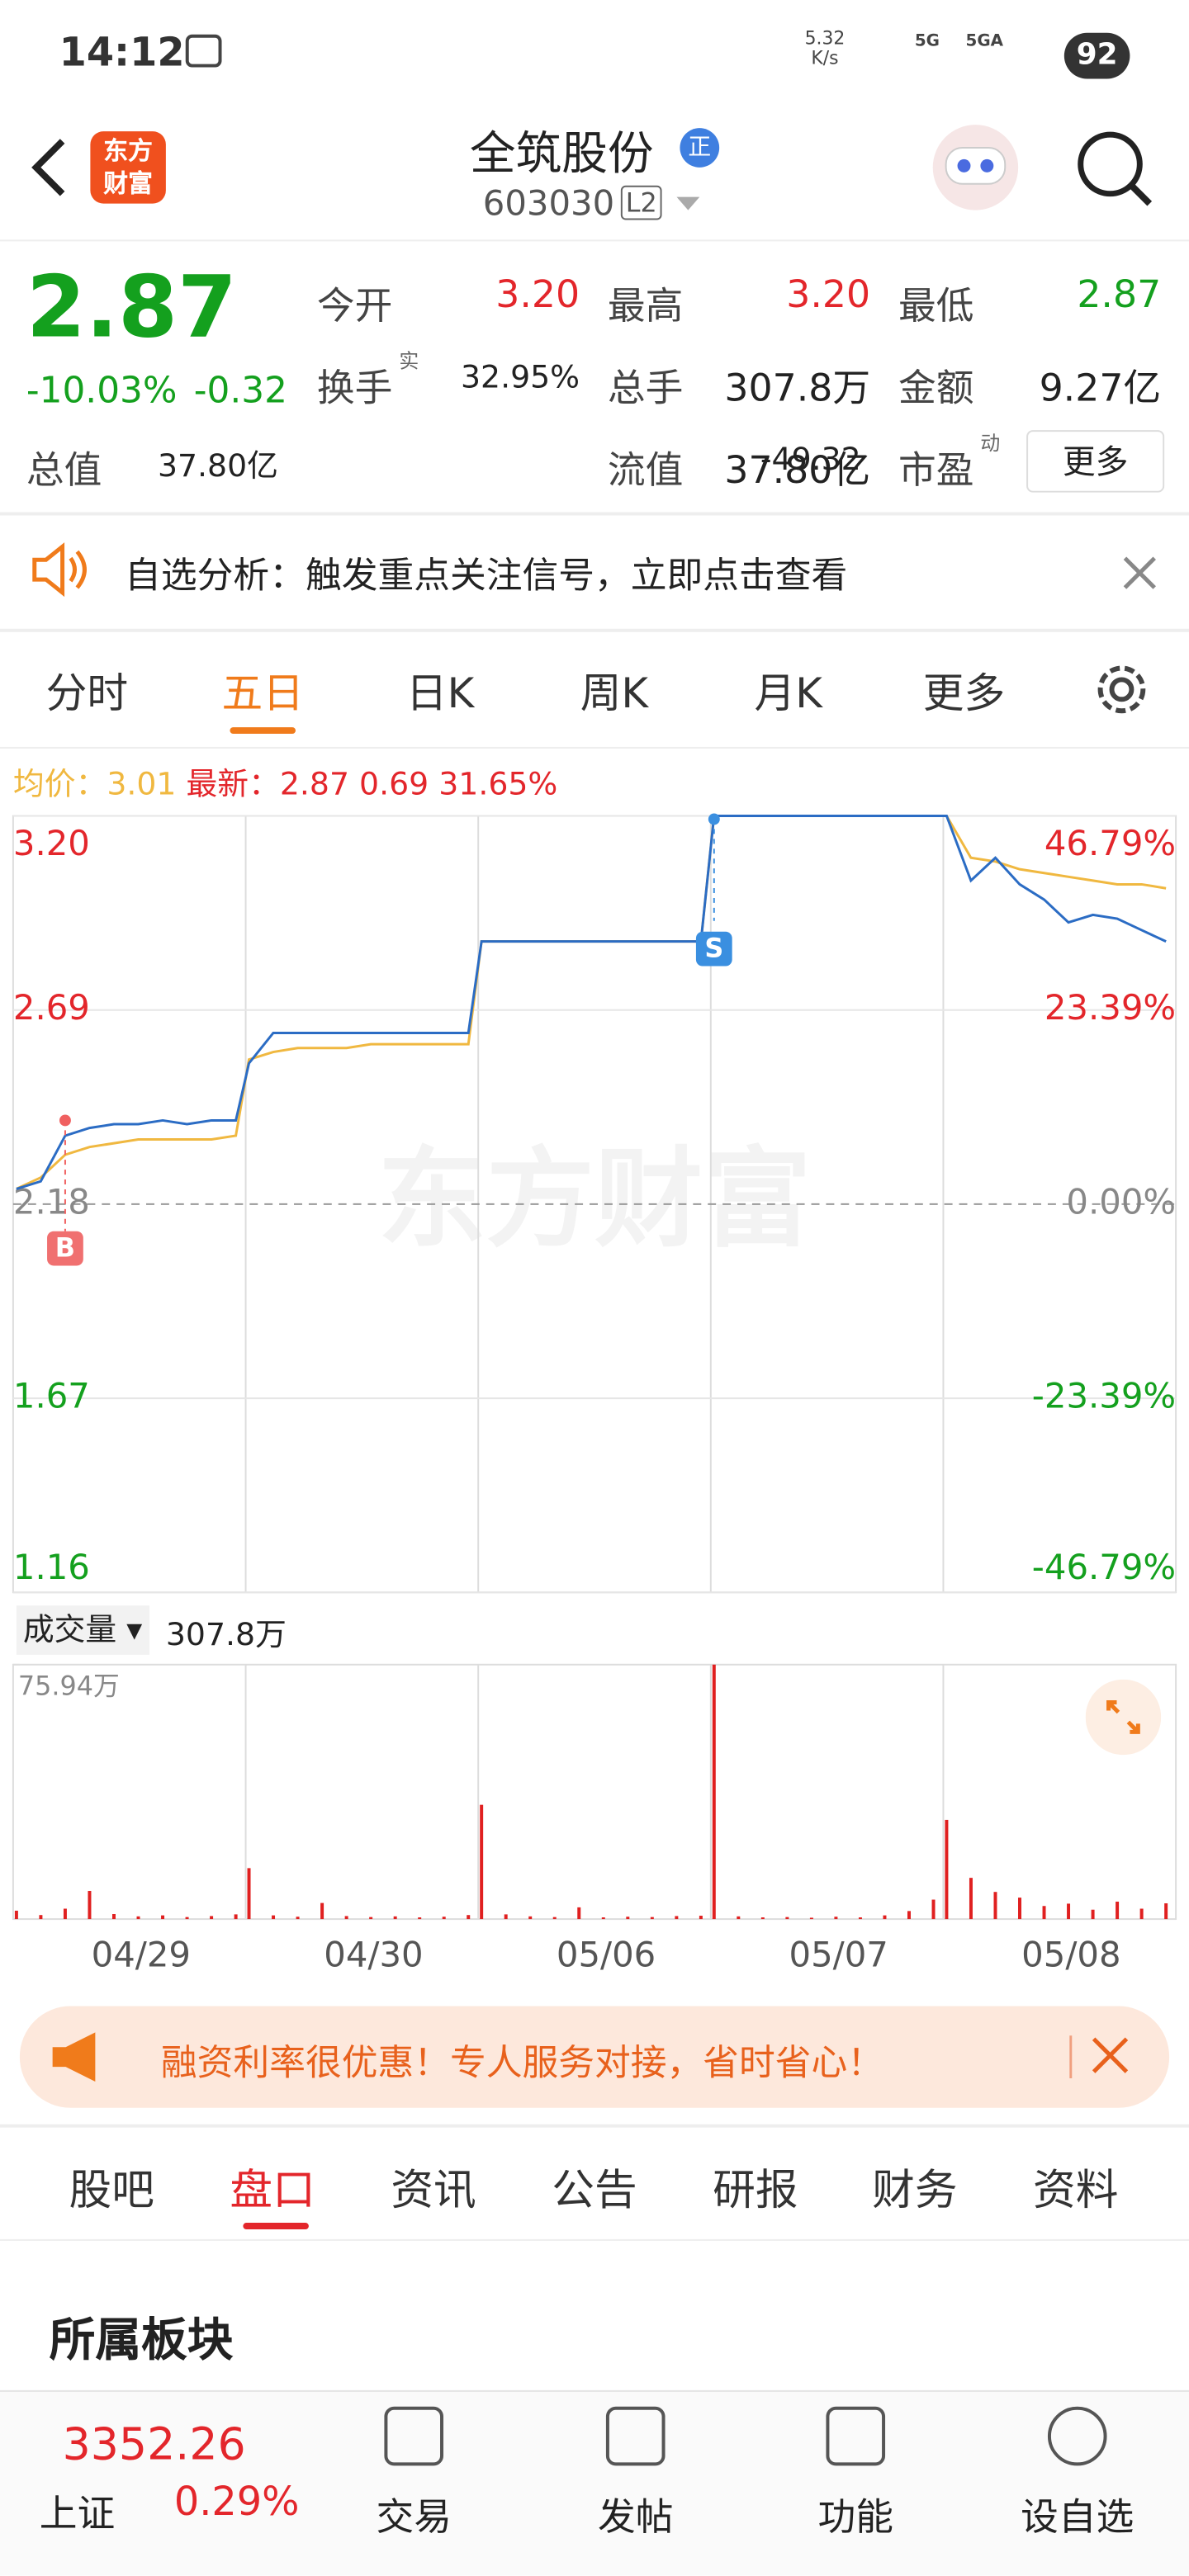 This screenshot has width=1189, height=2576. What do you see at coordinates (272, 2192) in the screenshot?
I see `detail-tab: 盘口` at bounding box center [272, 2192].